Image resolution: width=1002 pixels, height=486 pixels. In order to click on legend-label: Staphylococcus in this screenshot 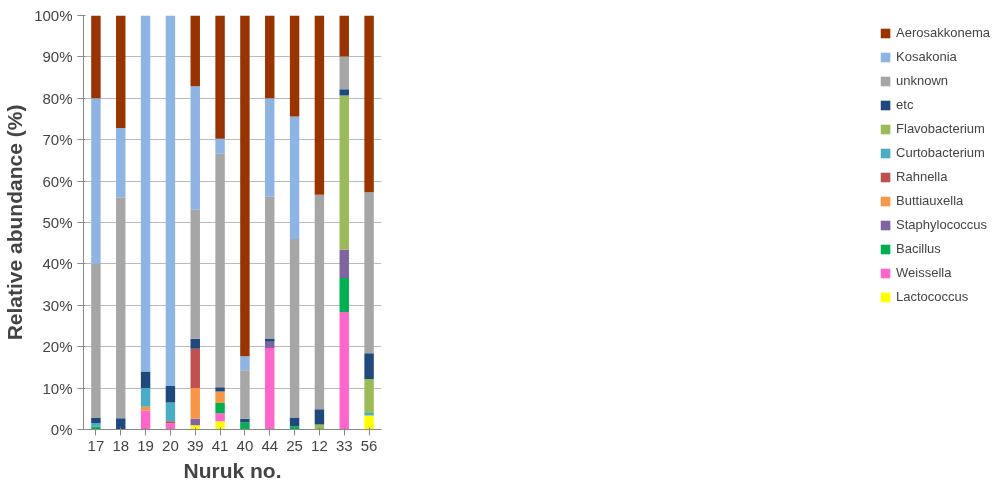, I will do `click(942, 224)`.